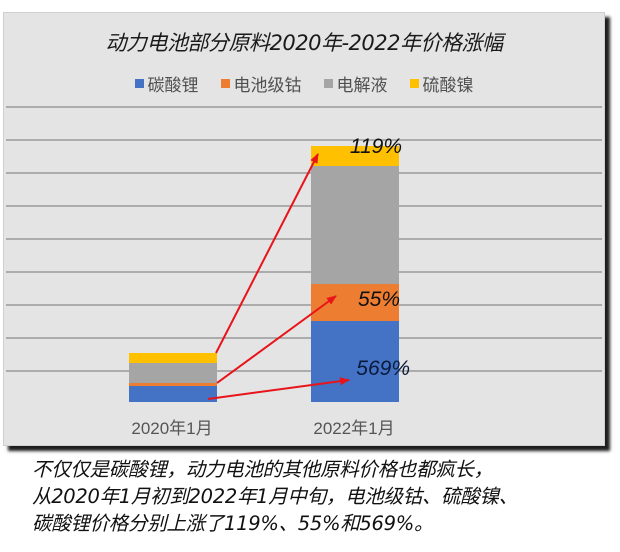 This screenshot has width=620, height=552. What do you see at coordinates (353, 428) in the screenshot?
I see `x-label-2022: 2022年1月` at bounding box center [353, 428].